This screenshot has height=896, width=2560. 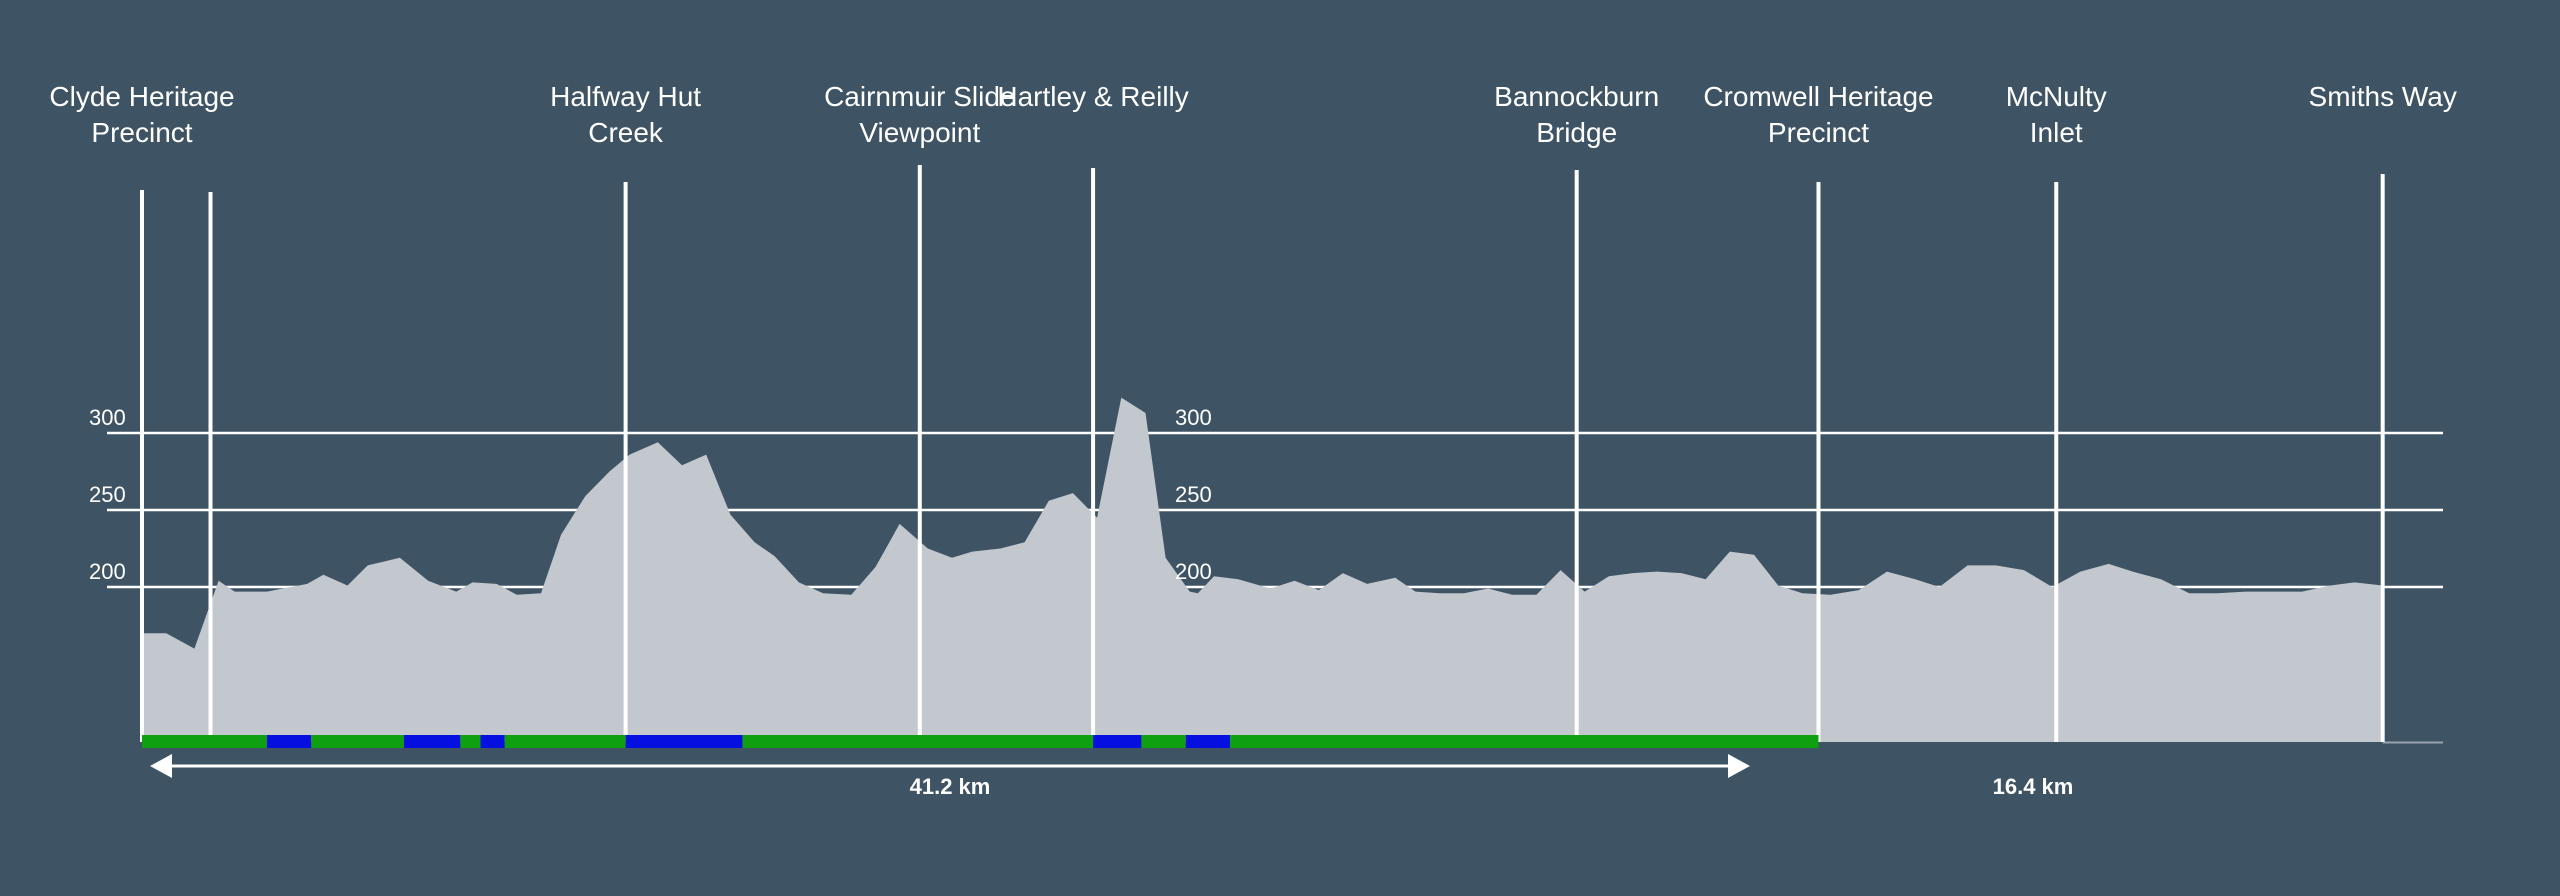 What do you see at coordinates (2383, 96) in the screenshot?
I see `poi-label: Smiths Way` at bounding box center [2383, 96].